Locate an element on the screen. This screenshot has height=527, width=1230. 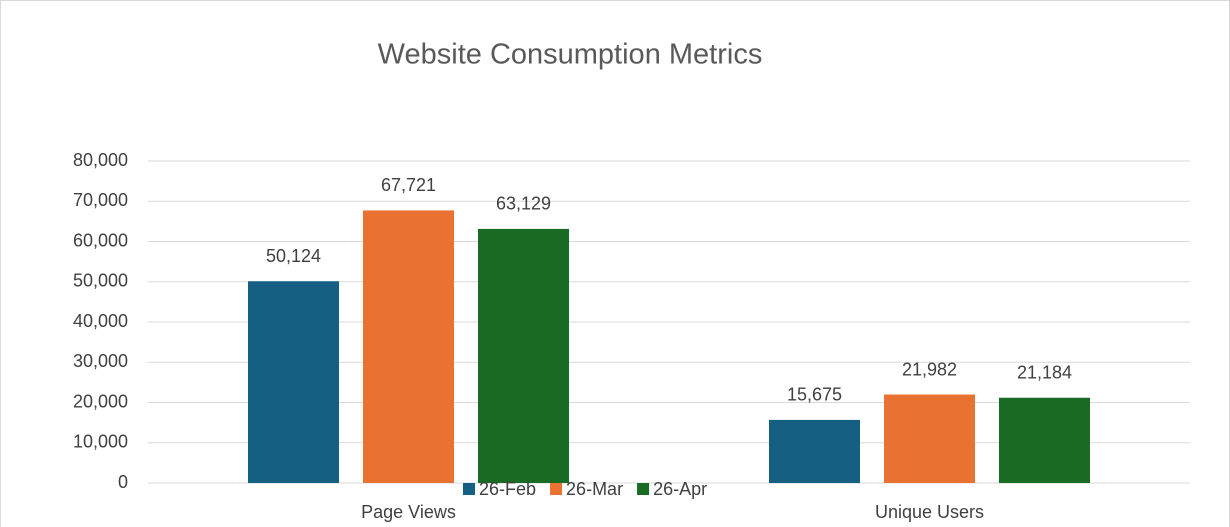
legend-label: 26-Apr is located at coordinates (680, 489).